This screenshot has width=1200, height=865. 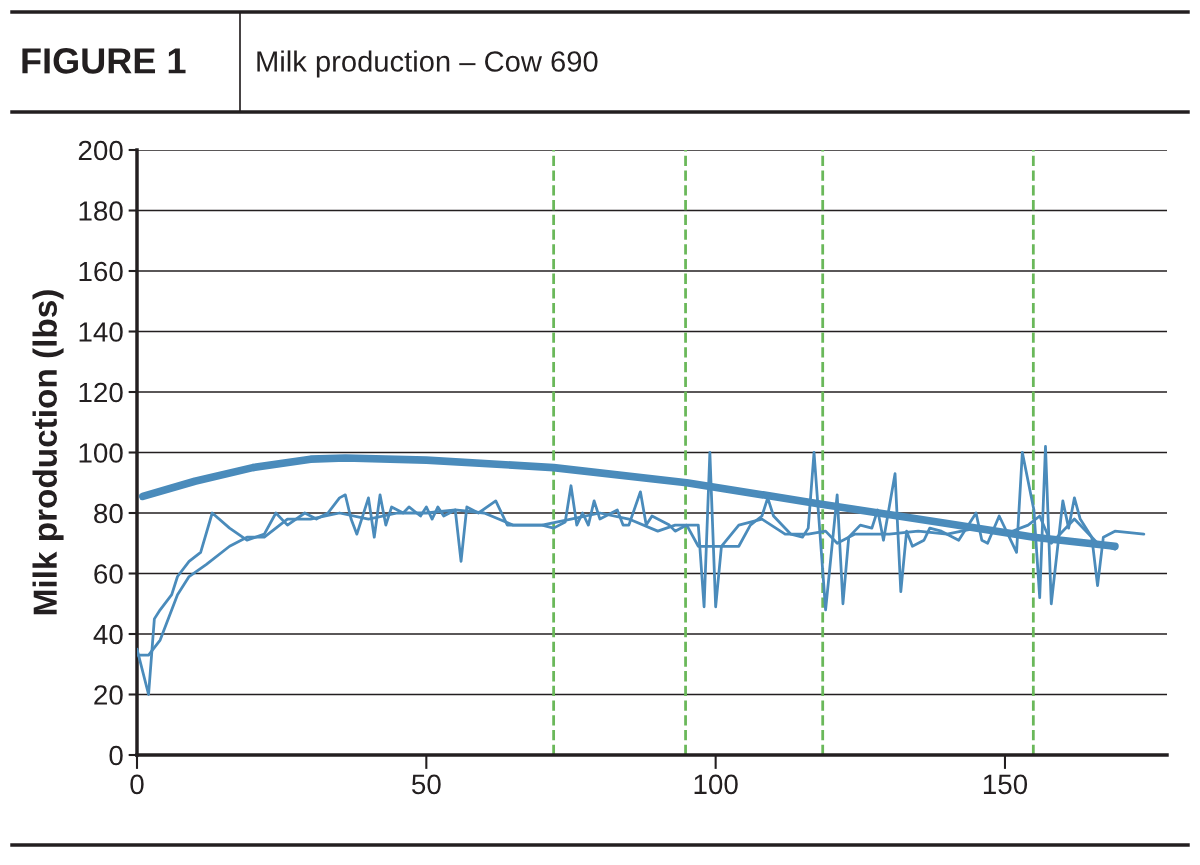 I want to click on y-tick-label: 100, so click(x=101, y=453).